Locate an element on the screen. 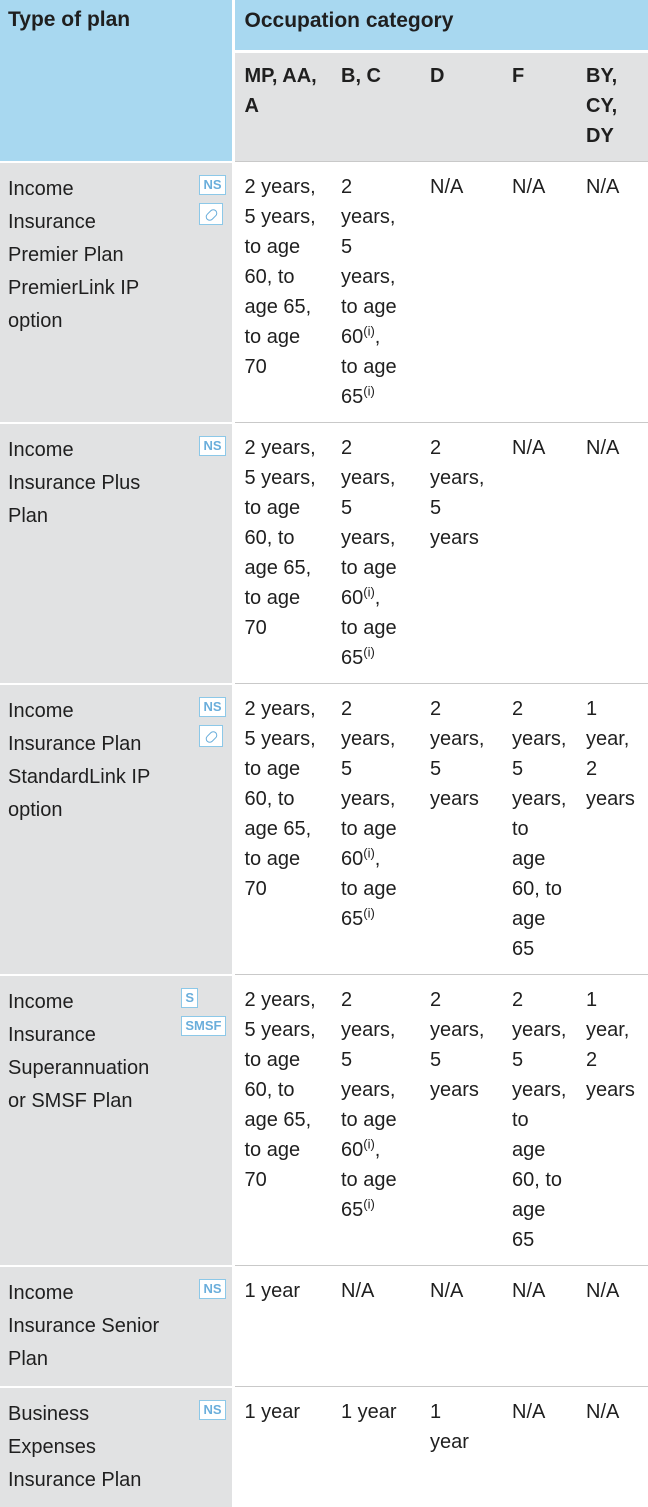 This screenshot has height=1507, width=648. plan-name: Business Expenses Insurance Plan is located at coordinates (75, 1446).